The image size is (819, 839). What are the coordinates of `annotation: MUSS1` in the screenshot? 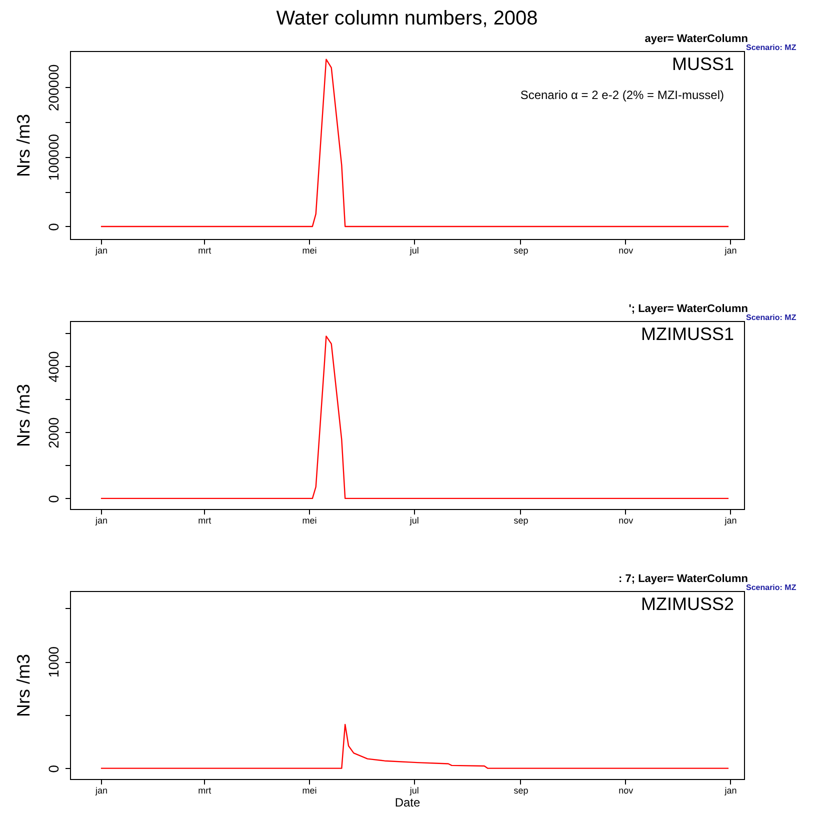 It's located at (703, 64).